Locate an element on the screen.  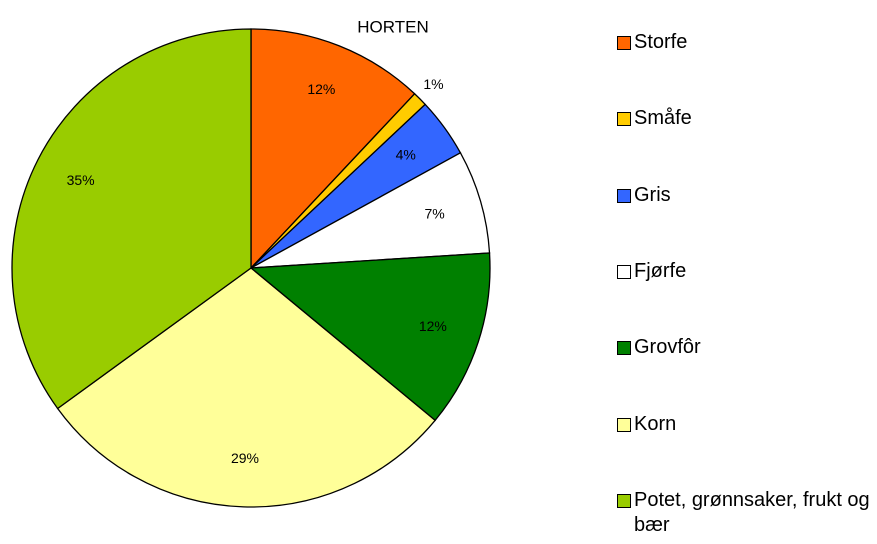
legend-label: Korn is located at coordinates (655, 423).